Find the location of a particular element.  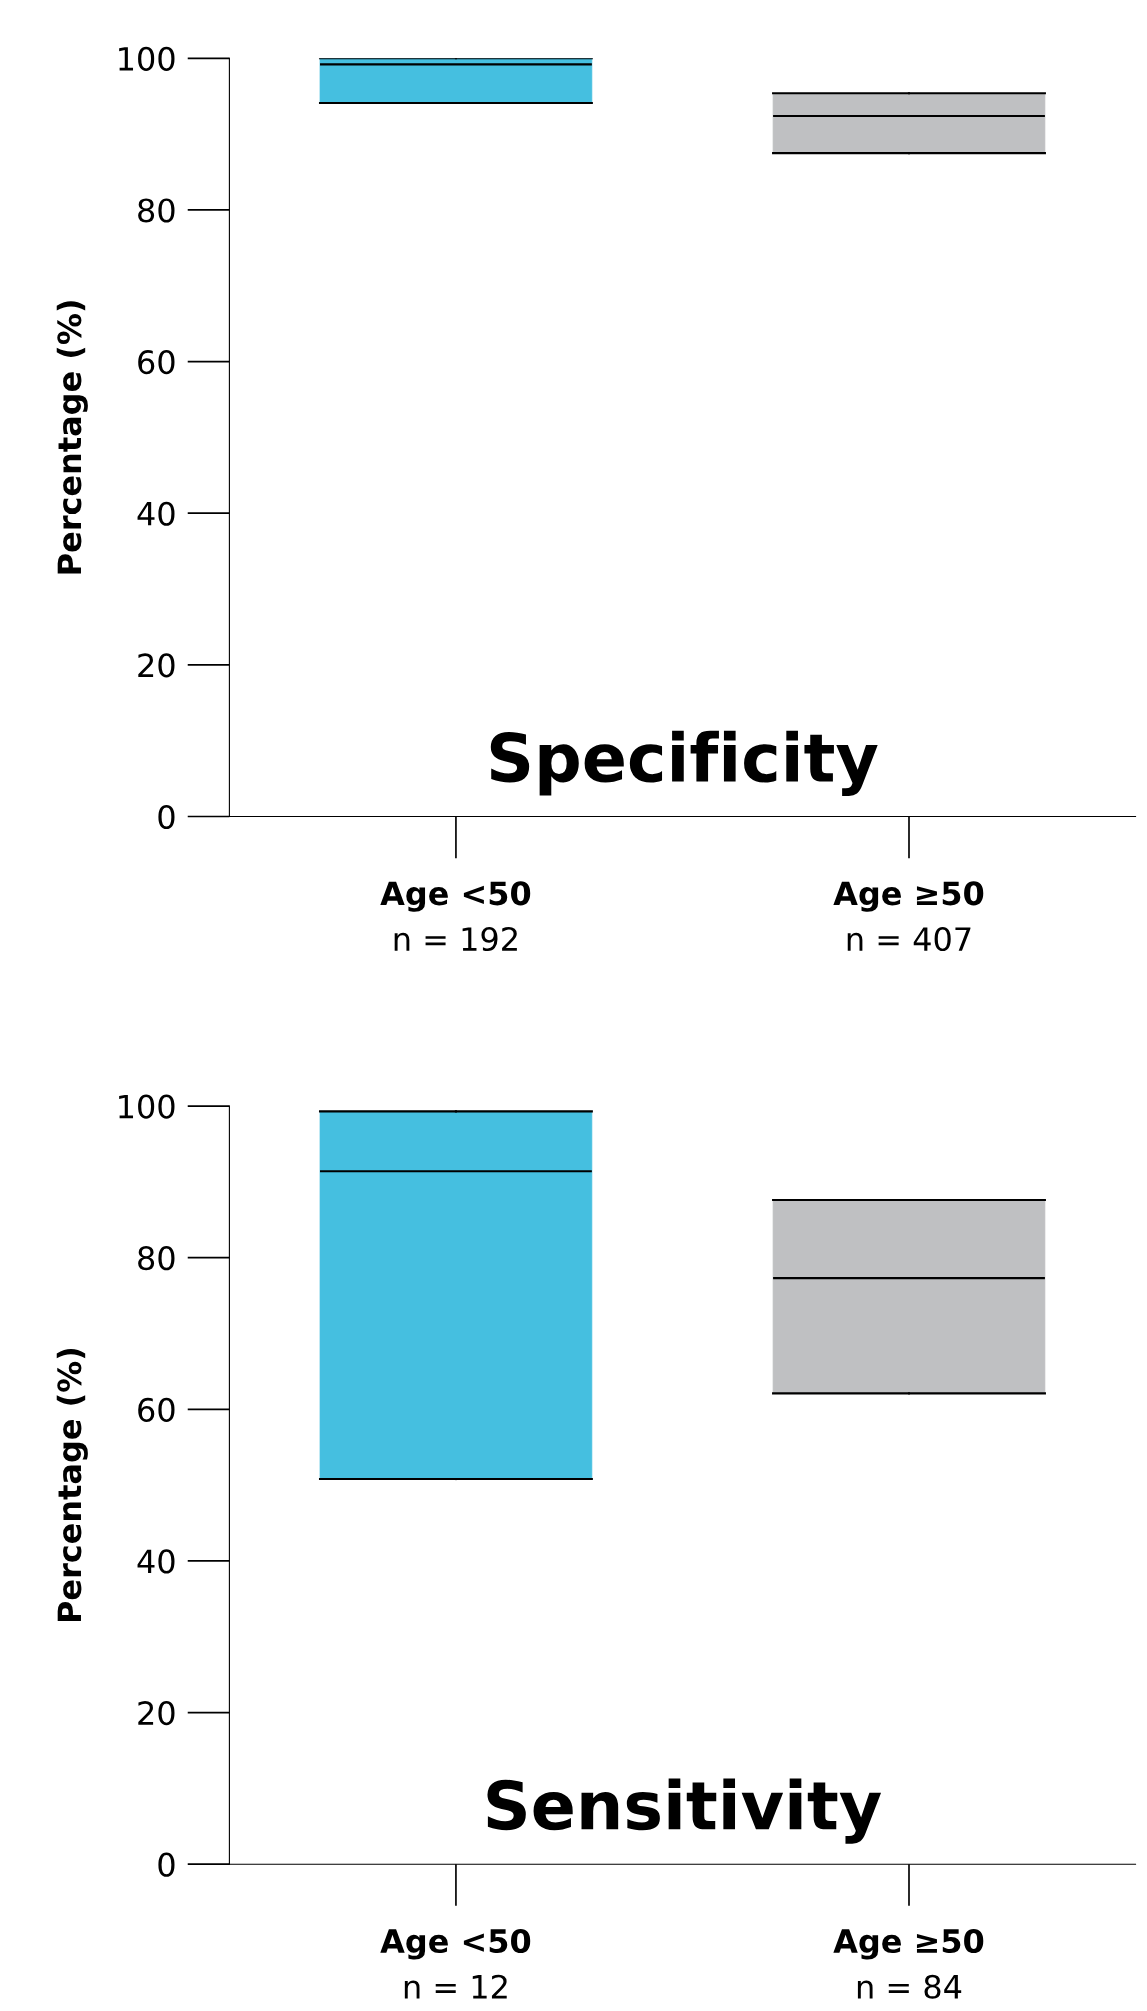

x-tick-label: Age <50 n = 192 is located at coordinates (455, 916).